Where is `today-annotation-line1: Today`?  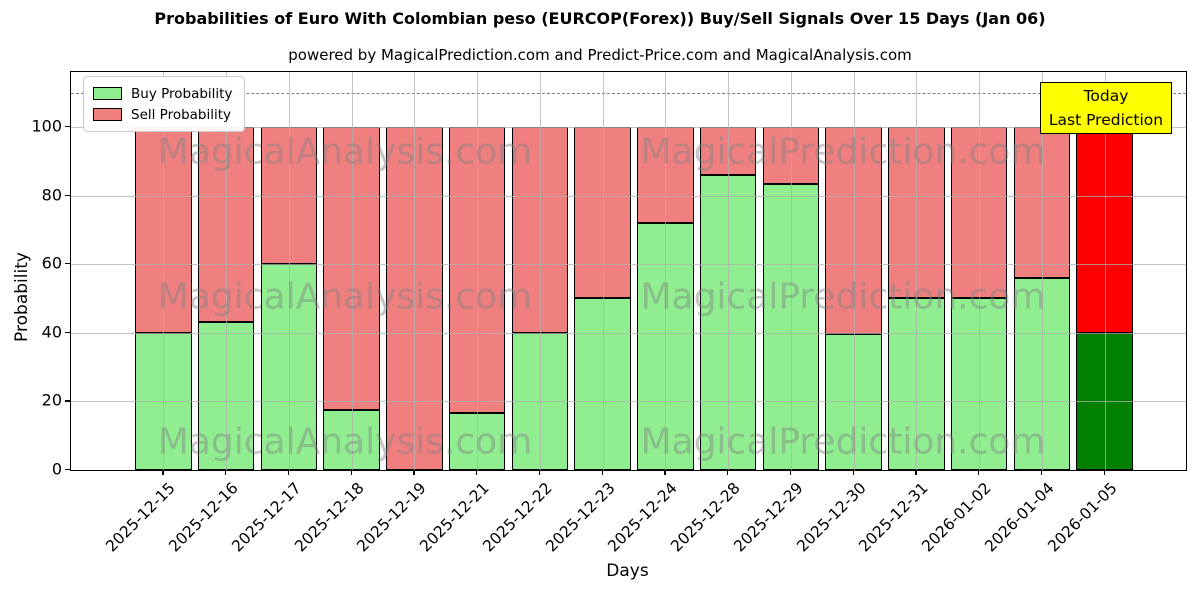 today-annotation-line1: Today is located at coordinates (1106, 96).